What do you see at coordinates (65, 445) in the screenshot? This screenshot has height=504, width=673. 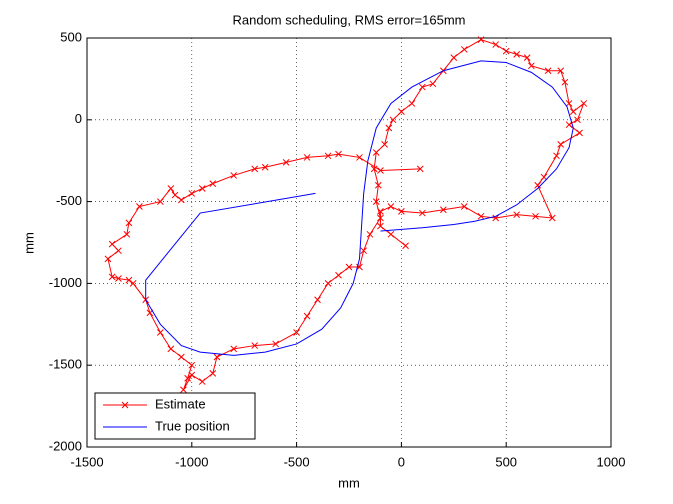 I see `y-tick-label: -2000` at bounding box center [65, 445].